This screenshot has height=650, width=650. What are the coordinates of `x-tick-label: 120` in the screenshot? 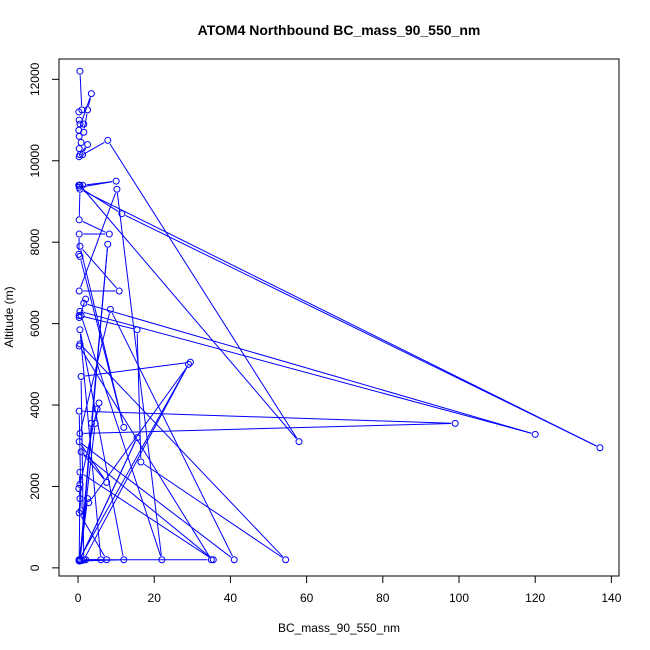 It's located at (535, 598).